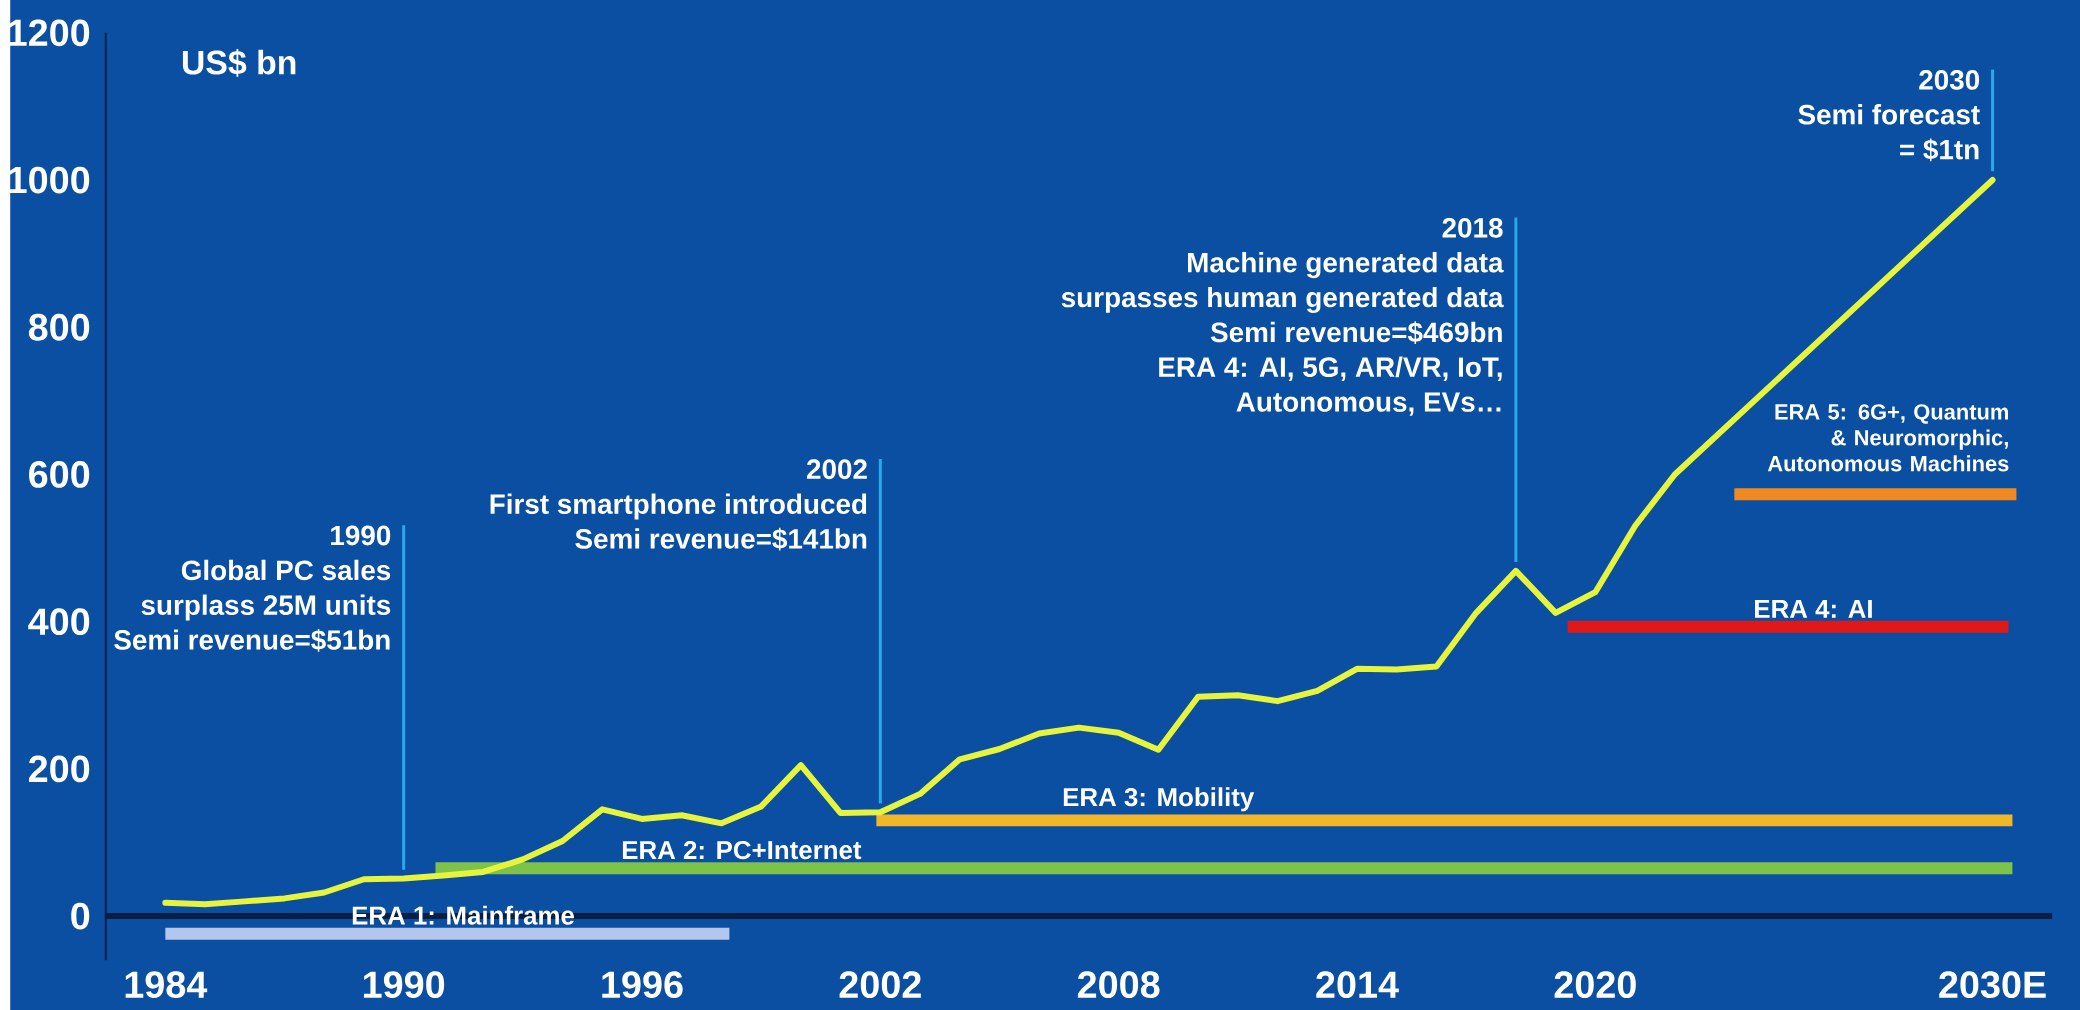 This screenshot has height=1010, width=2080. What do you see at coordinates (721, 539) in the screenshot?
I see `annotation: Semi revenue=$141bn` at bounding box center [721, 539].